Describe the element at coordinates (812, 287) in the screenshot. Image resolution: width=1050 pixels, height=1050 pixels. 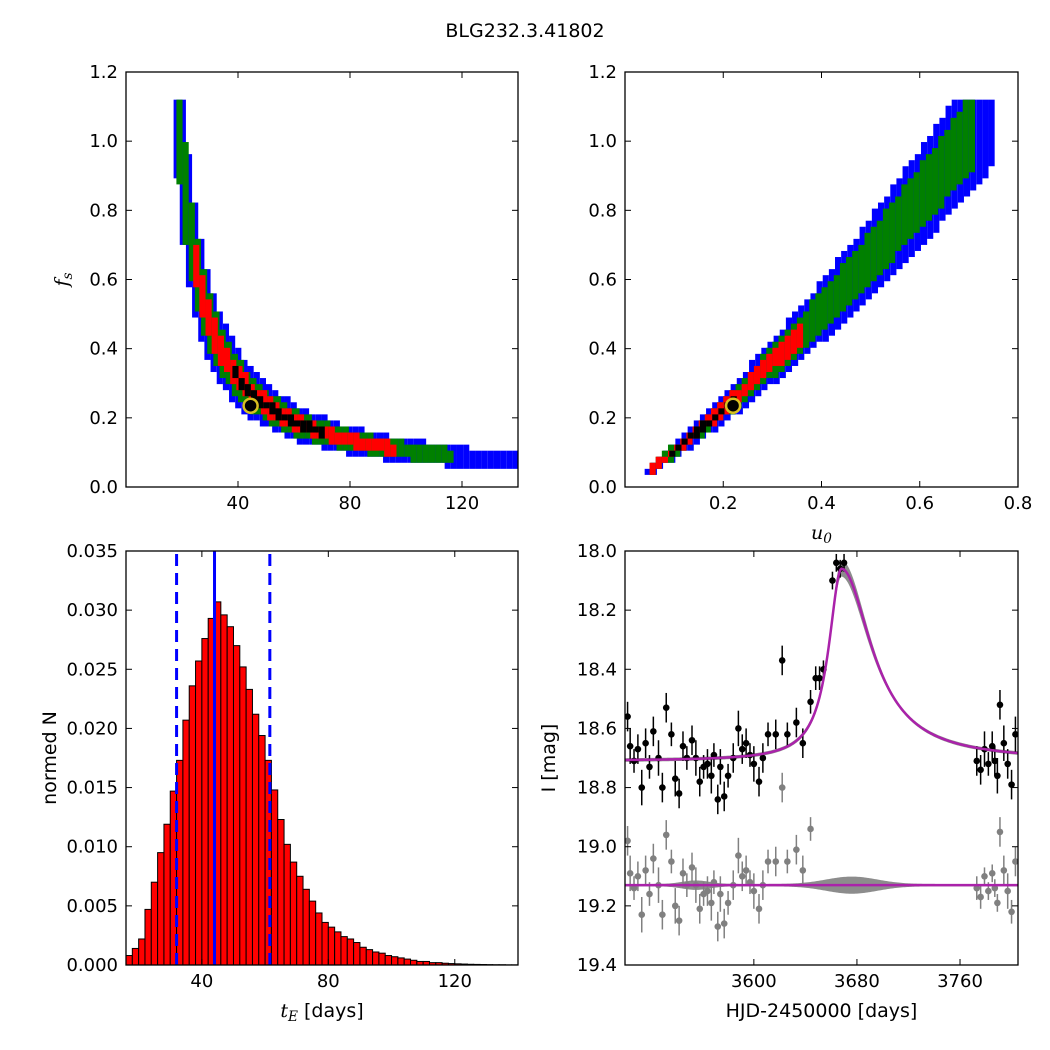
I see `region-2sigma` at that location.